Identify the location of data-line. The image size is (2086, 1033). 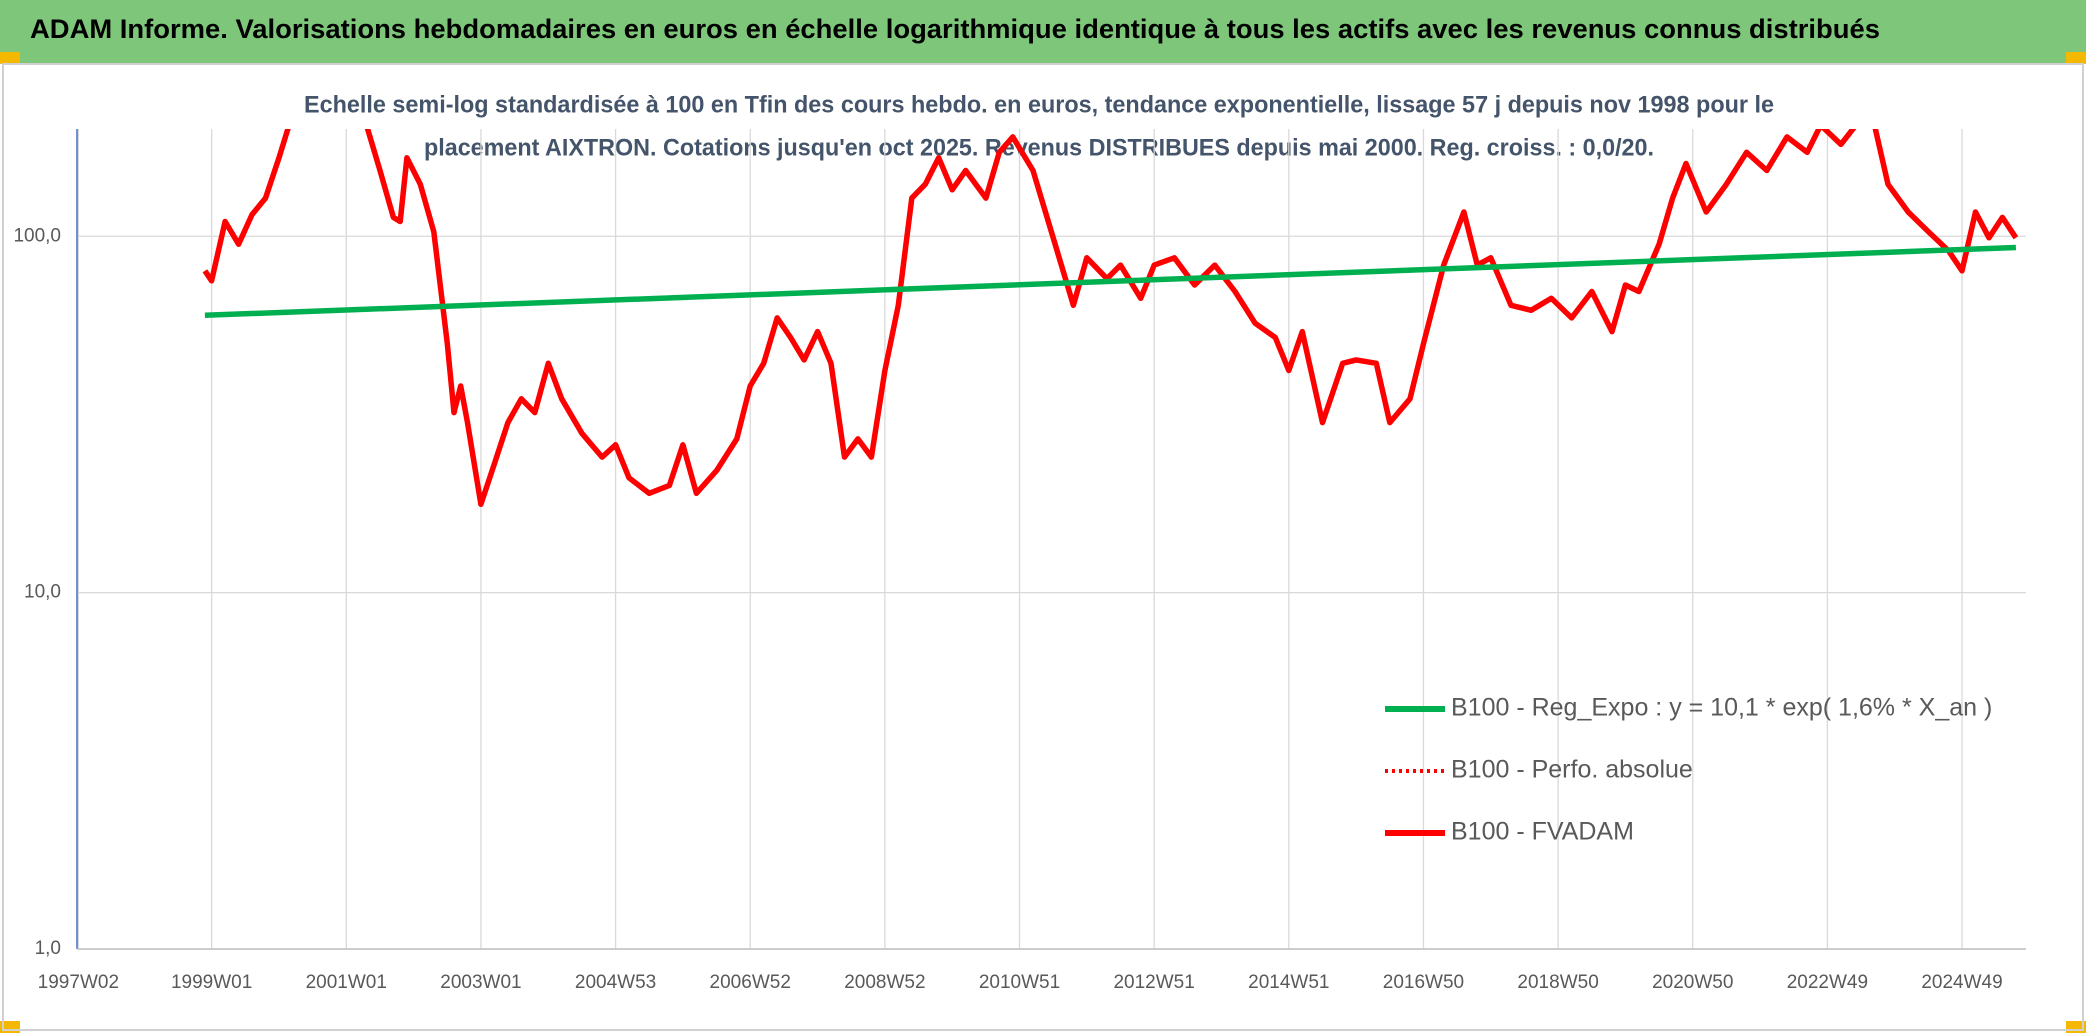
(1110, 281).